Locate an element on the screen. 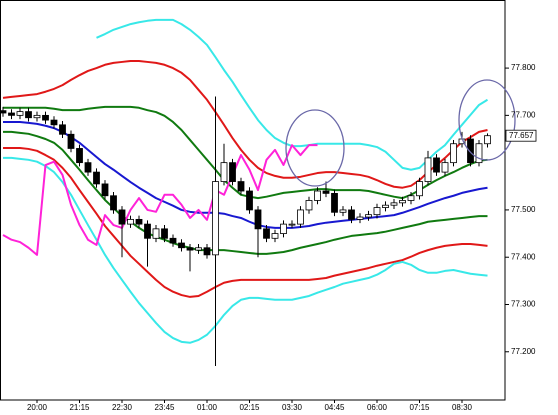 This screenshot has width=558, height=415. y-tick-label: 77.800 is located at coordinates (523, 67).